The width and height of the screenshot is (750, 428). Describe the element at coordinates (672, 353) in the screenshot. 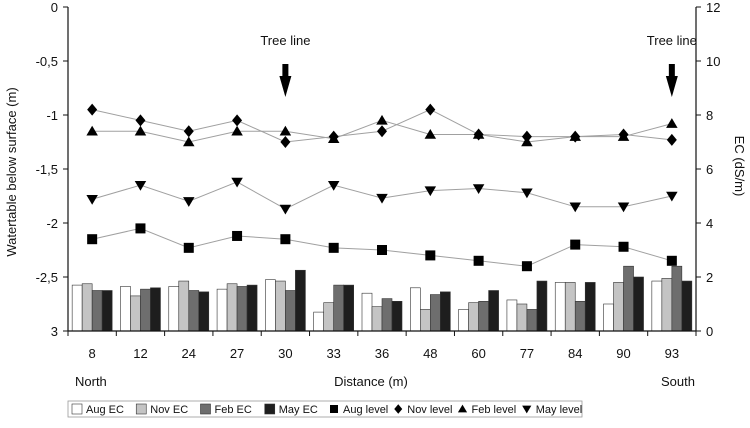

I see `x-tick-label: 93` at that location.